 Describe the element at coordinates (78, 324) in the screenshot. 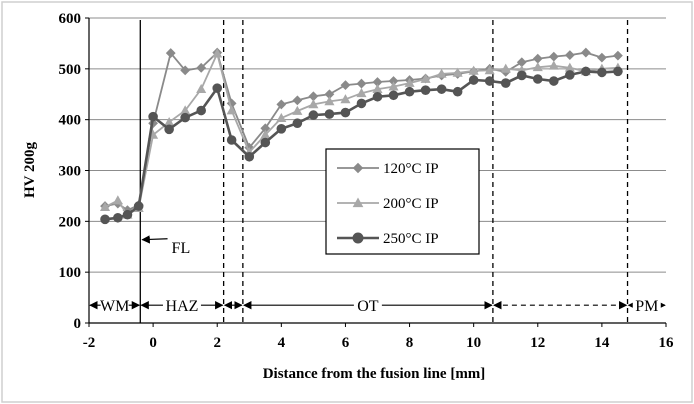

I see `y-tick-label: 0` at that location.